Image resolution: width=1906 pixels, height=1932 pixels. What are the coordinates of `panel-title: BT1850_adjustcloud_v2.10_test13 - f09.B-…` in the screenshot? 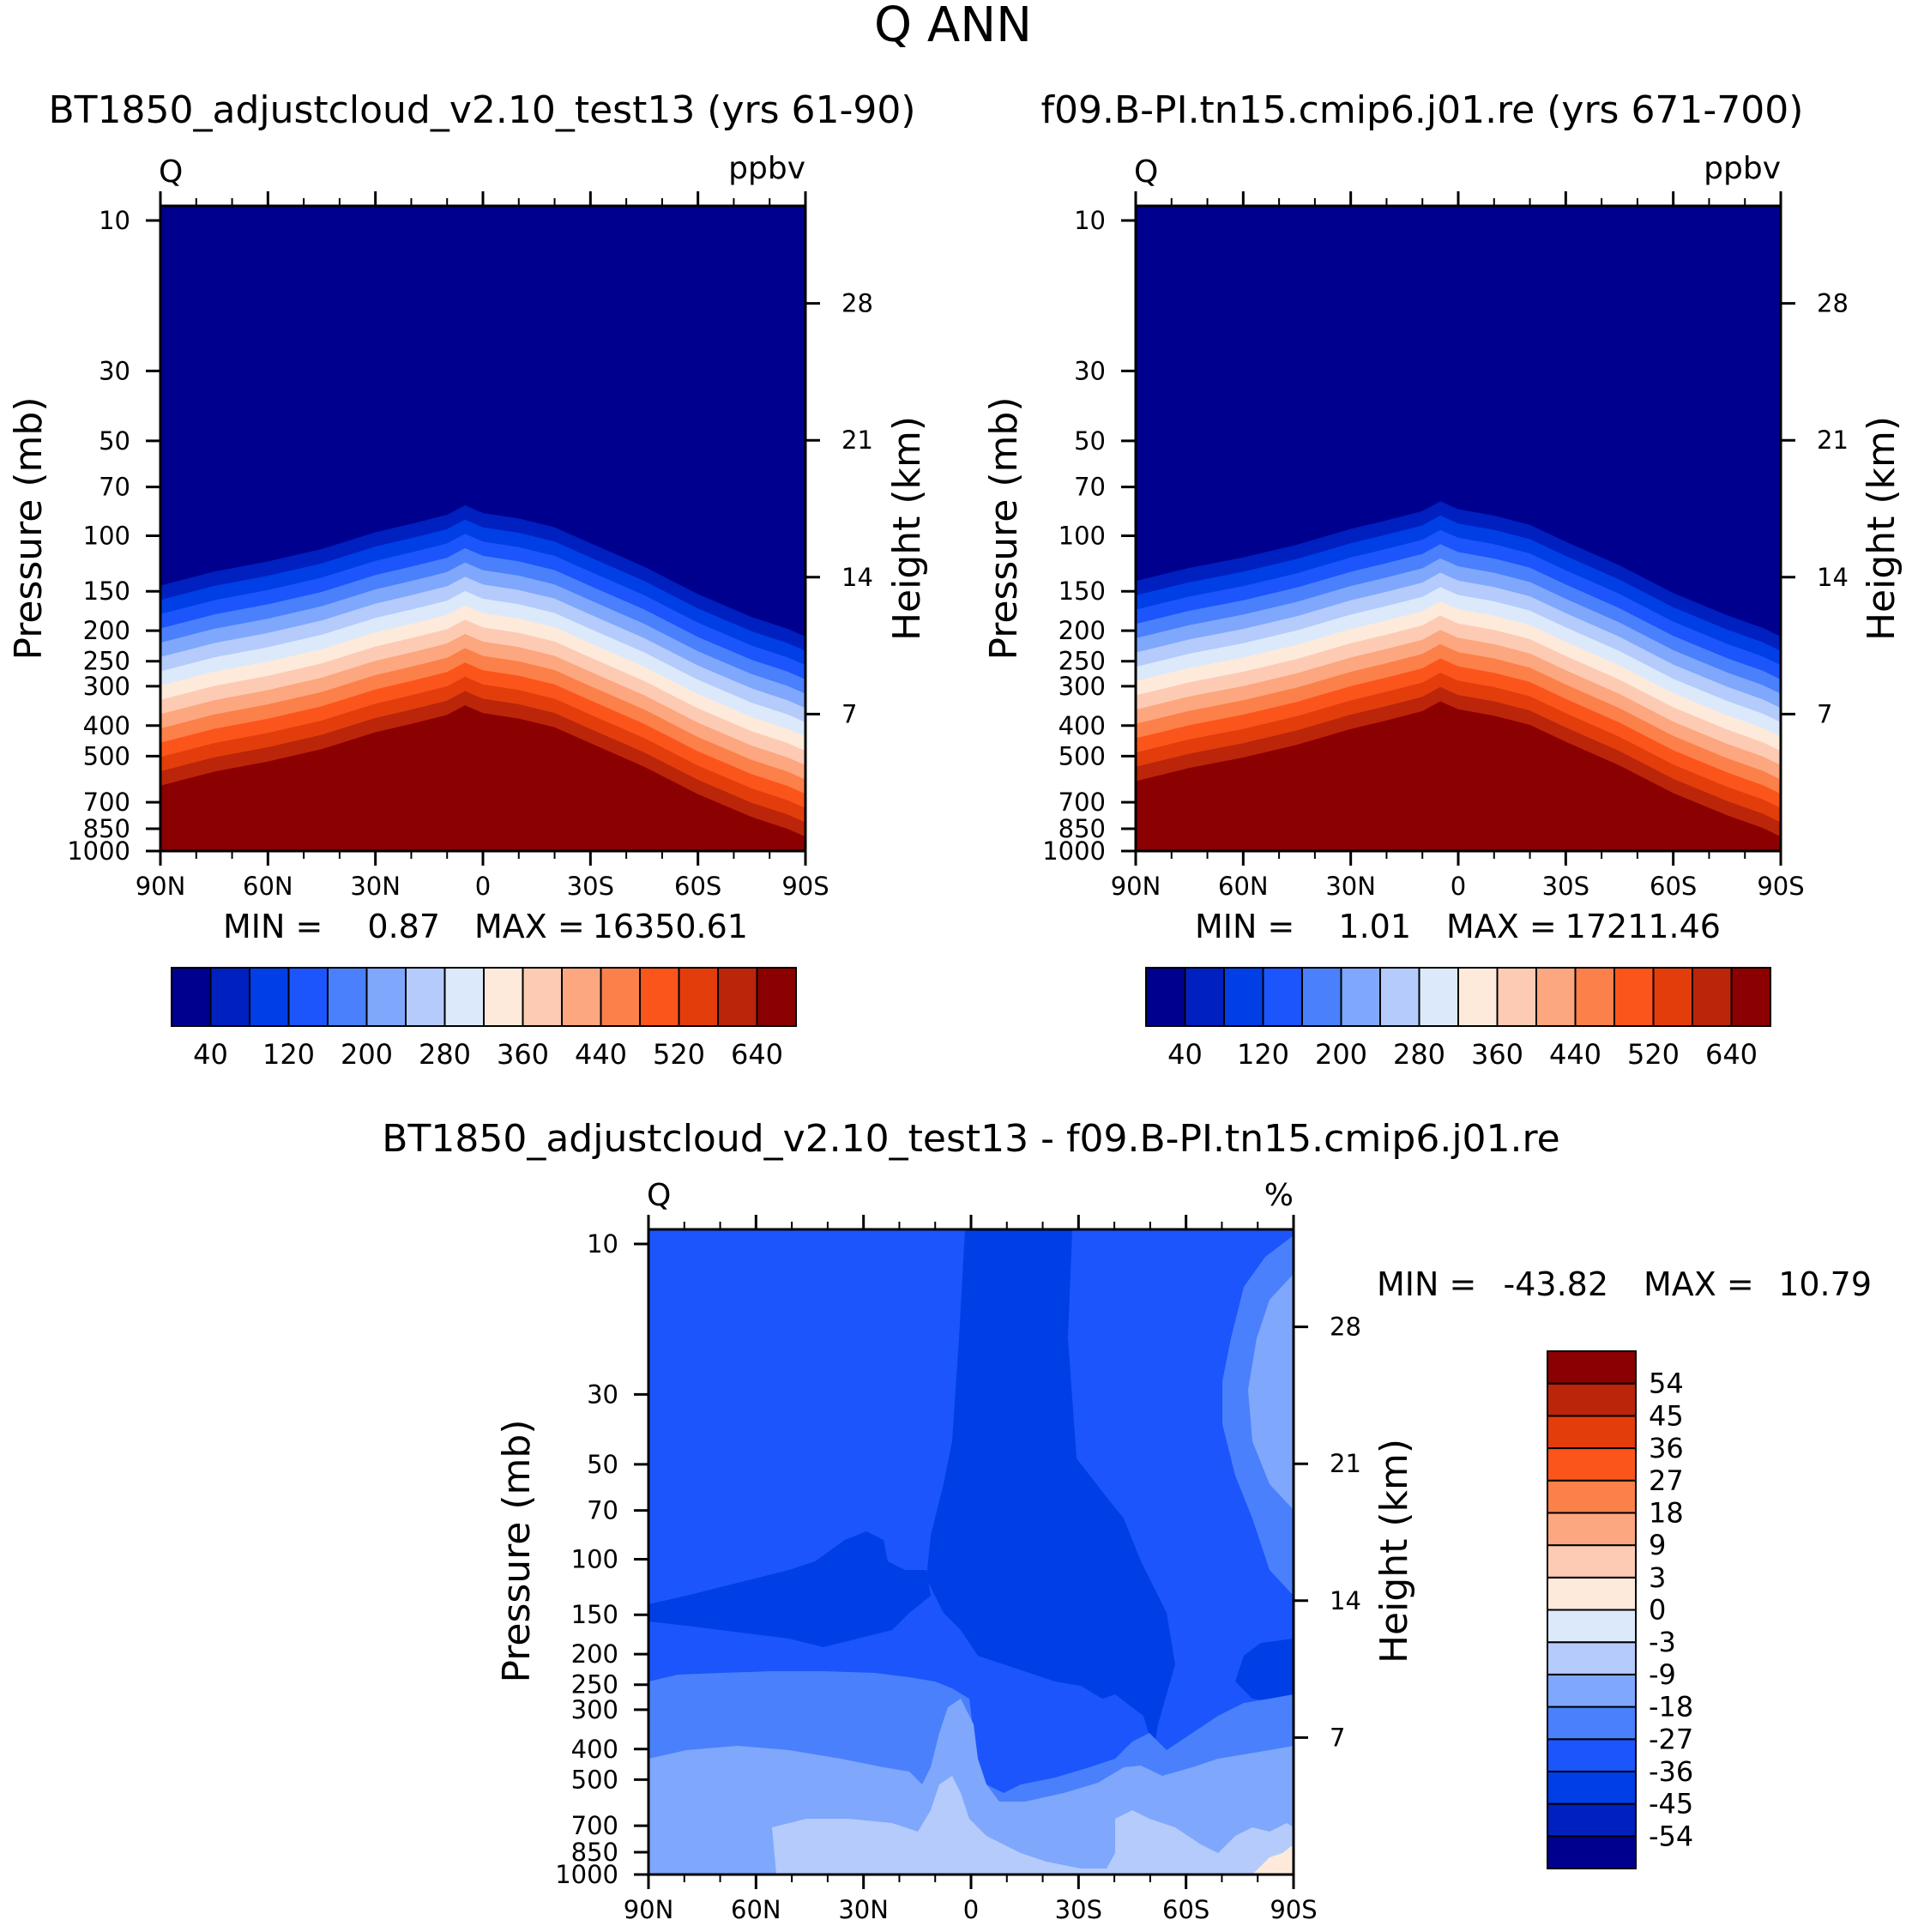 It's located at (971, 1139).